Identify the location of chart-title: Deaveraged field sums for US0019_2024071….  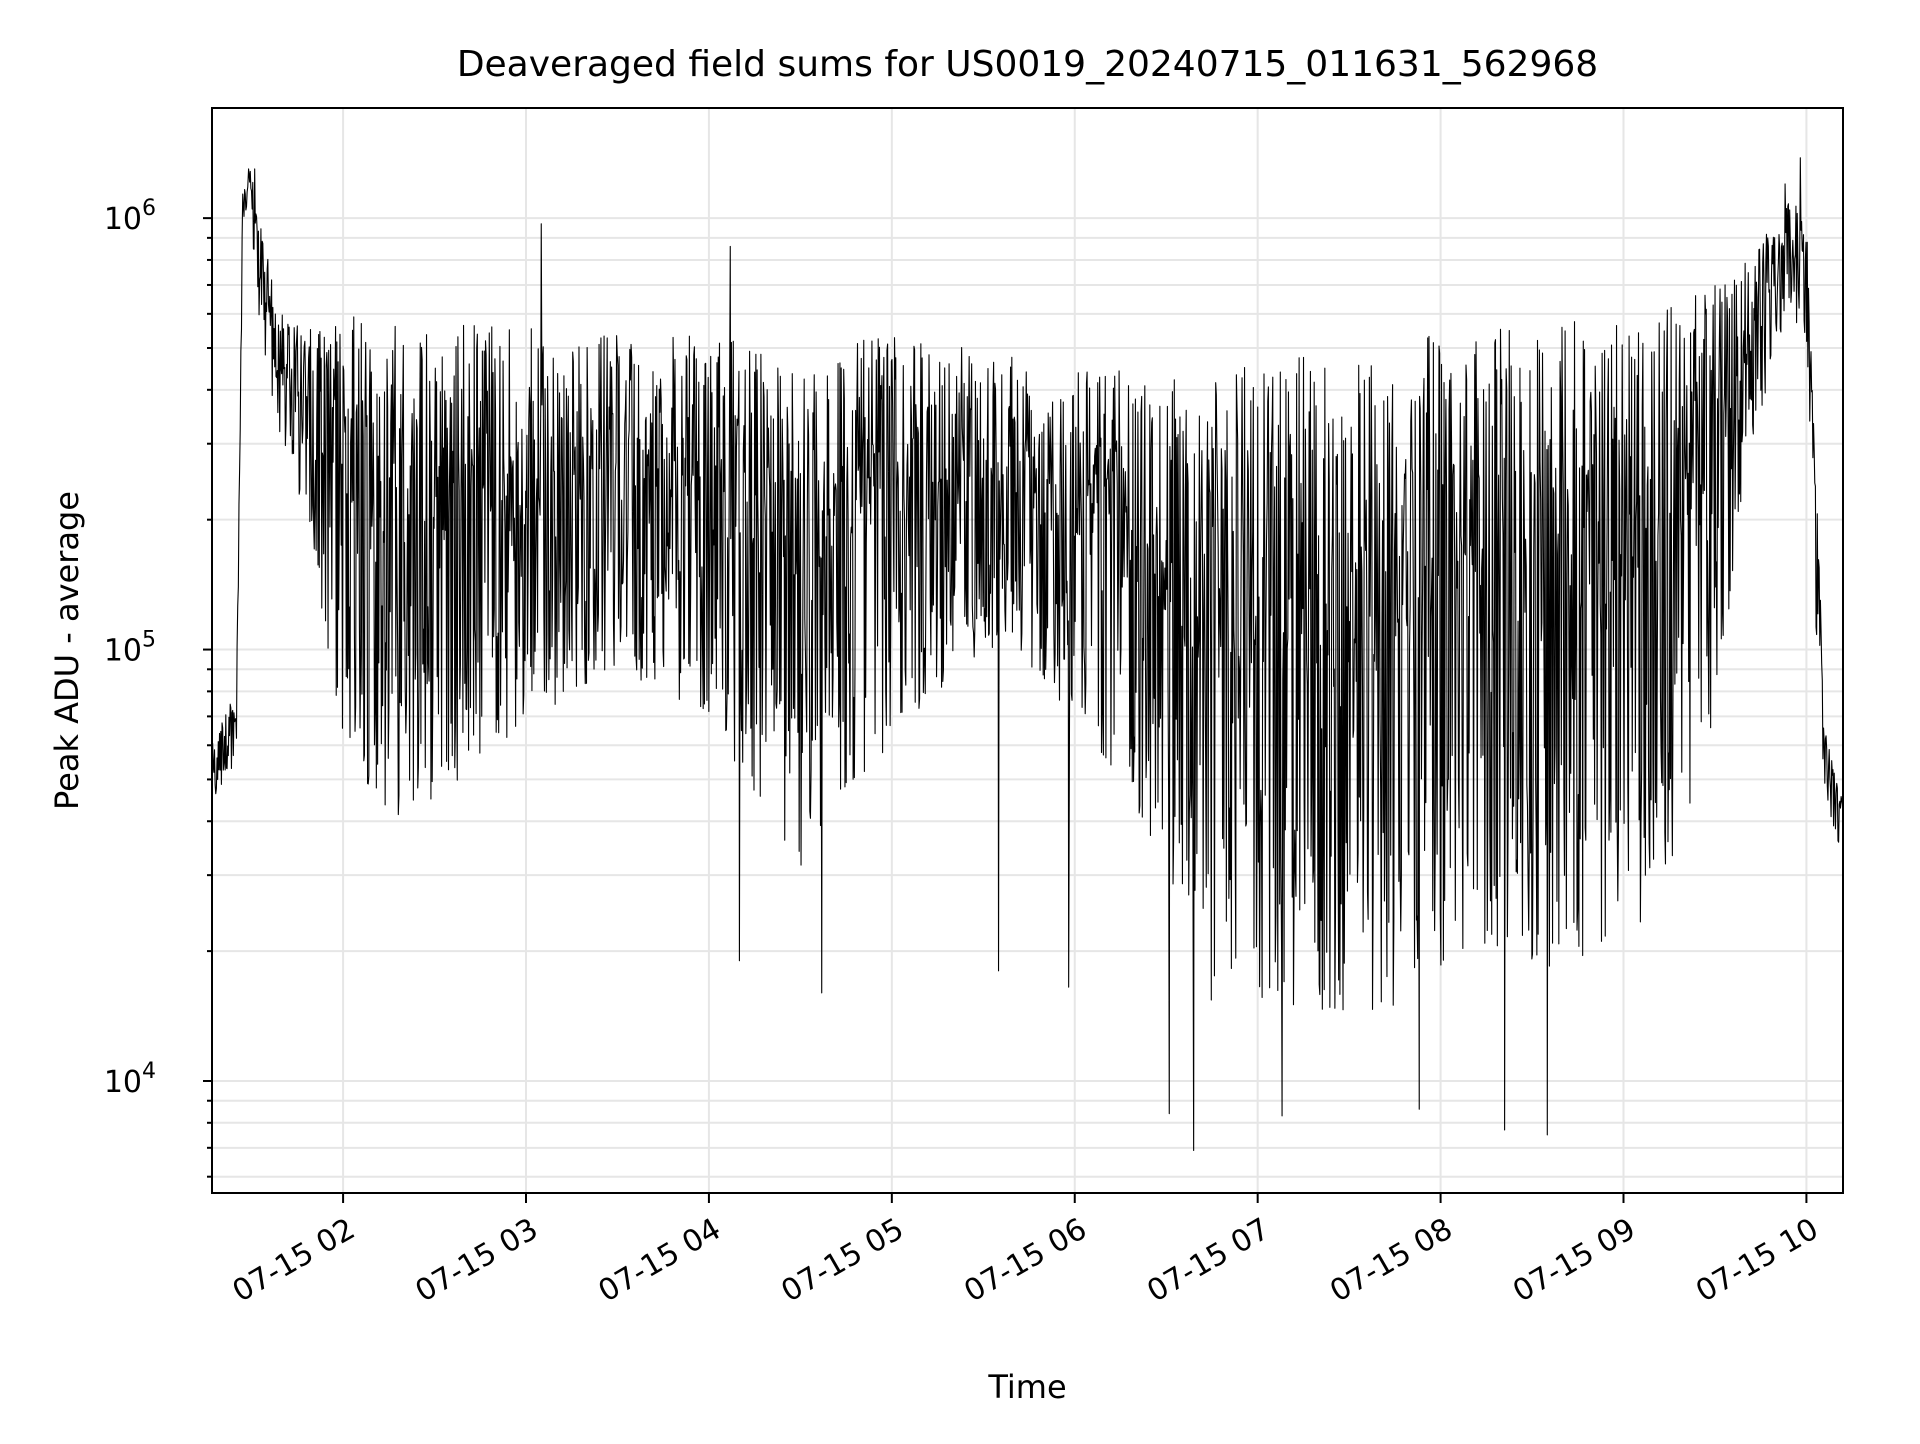
(1027, 64).